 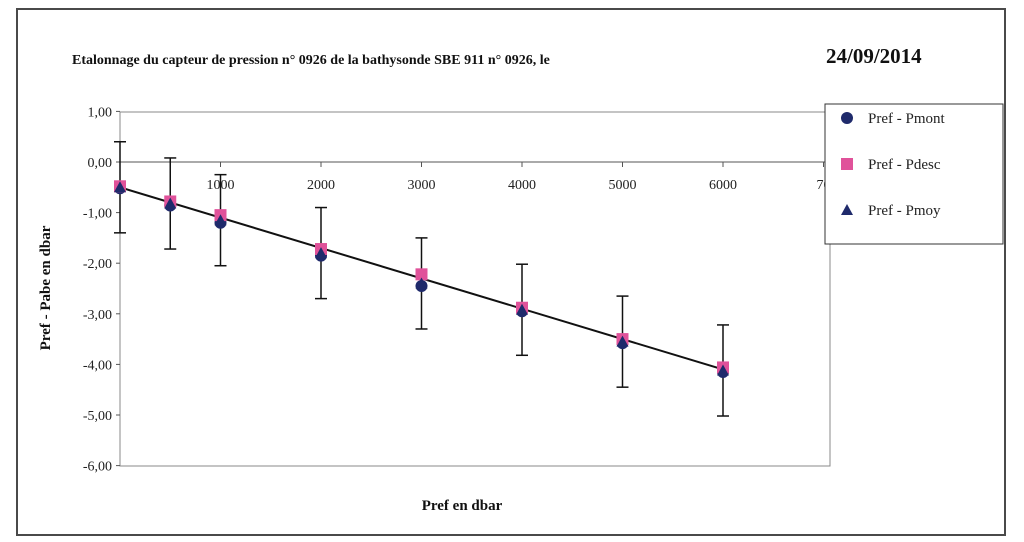 What do you see at coordinates (46, 287) in the screenshot?
I see `y-axis-label: Pref - Pabe en dbar` at bounding box center [46, 287].